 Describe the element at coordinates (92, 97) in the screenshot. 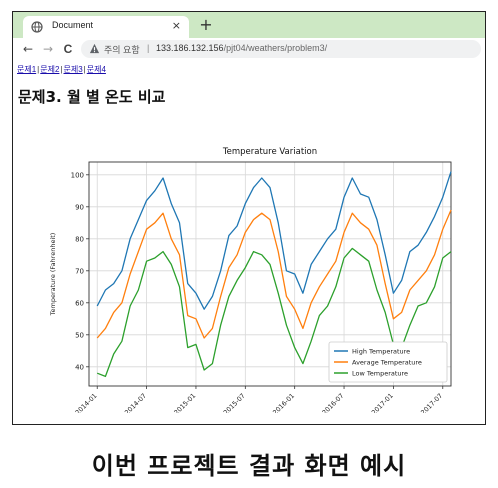

I see `page-title: 문제3. 월 별 온도 비교` at that location.